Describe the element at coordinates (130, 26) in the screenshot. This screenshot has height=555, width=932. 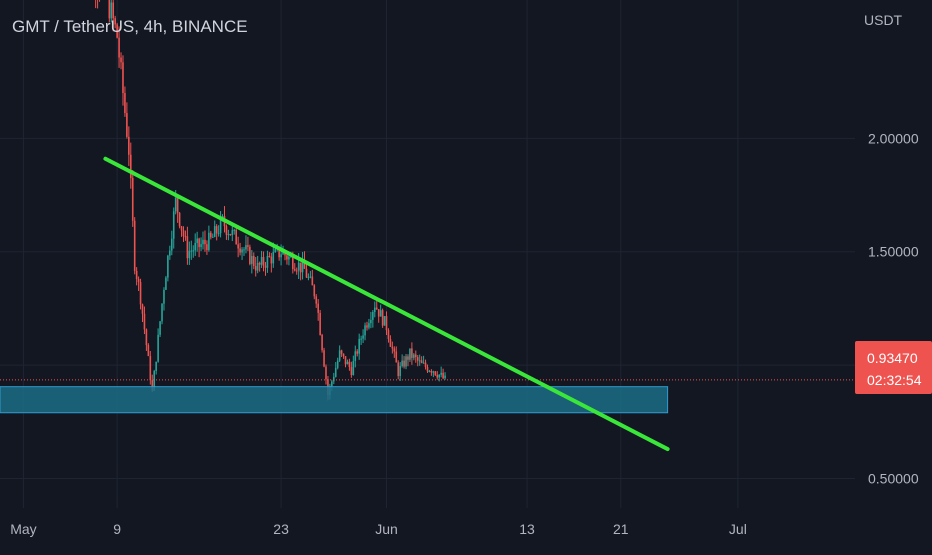
I see `symbol-title: GMT / TetherUS, 4h, BINANCE` at that location.